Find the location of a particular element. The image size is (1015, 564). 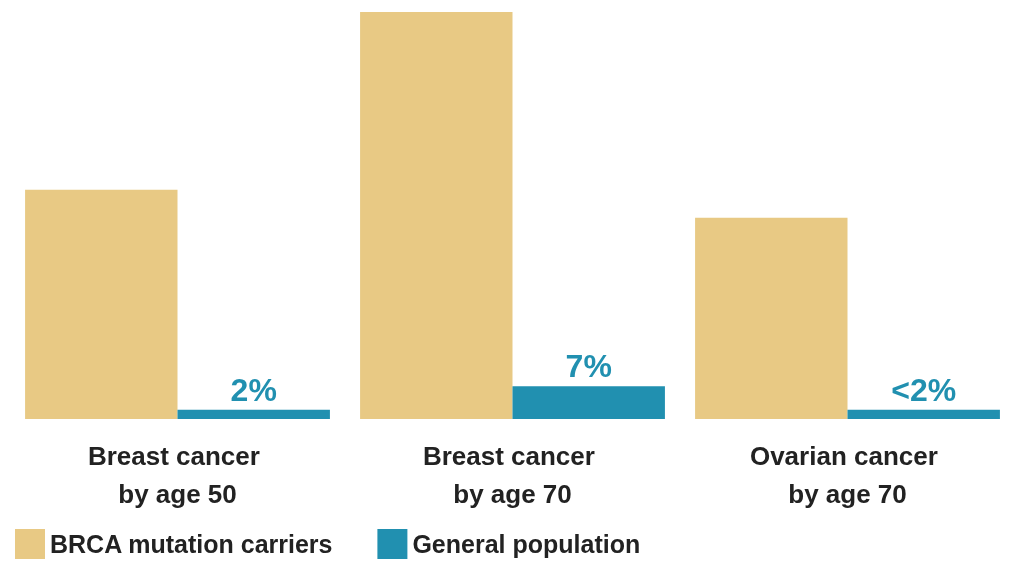

x-tick-label: Breast cancer by age 50 is located at coordinates (177, 475).